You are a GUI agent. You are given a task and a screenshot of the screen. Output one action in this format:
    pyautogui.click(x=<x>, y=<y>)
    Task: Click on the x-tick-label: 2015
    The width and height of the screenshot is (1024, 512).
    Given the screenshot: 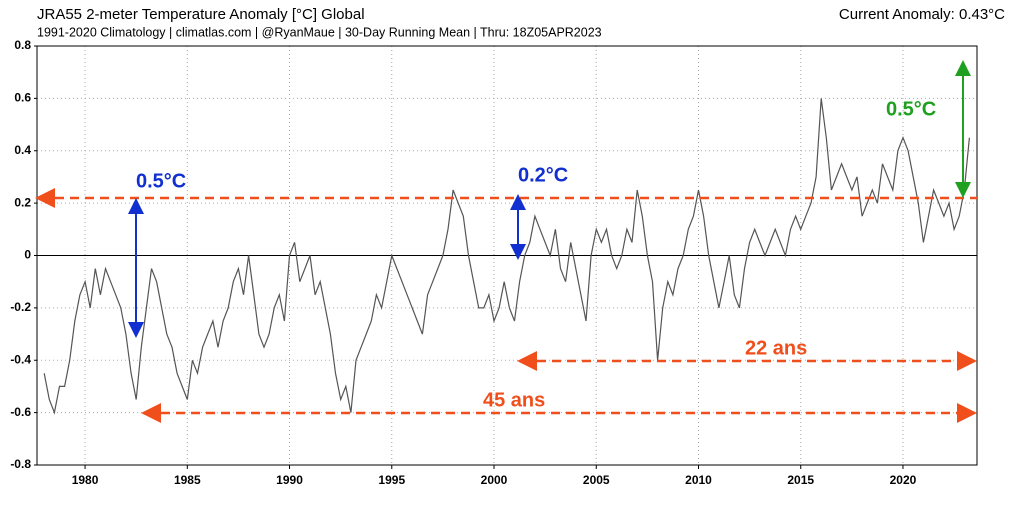 What is the action you would take?
    pyautogui.click(x=800, y=480)
    